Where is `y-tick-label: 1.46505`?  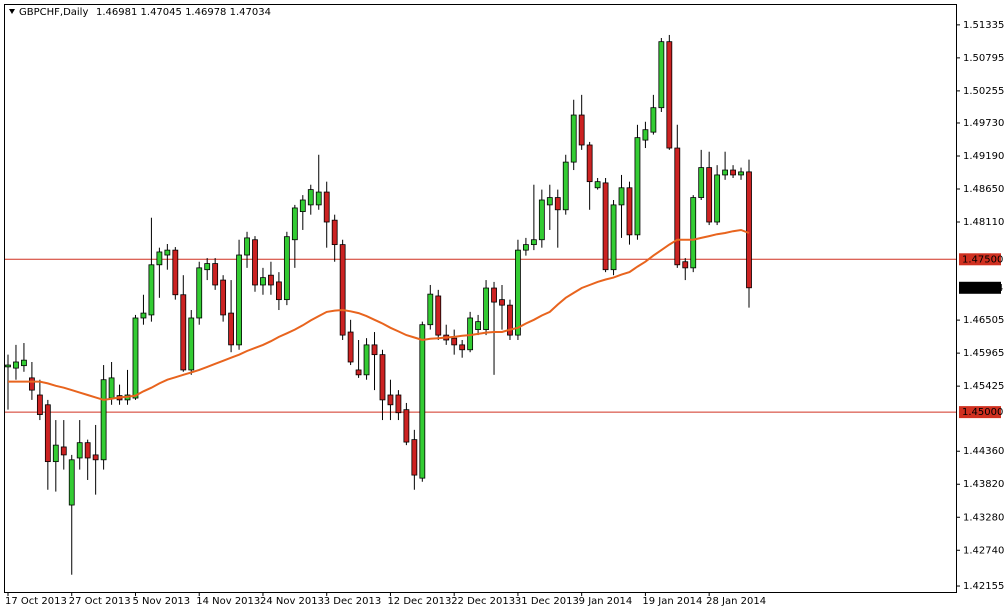
y-tick-label: 1.46505 is located at coordinates (983, 320).